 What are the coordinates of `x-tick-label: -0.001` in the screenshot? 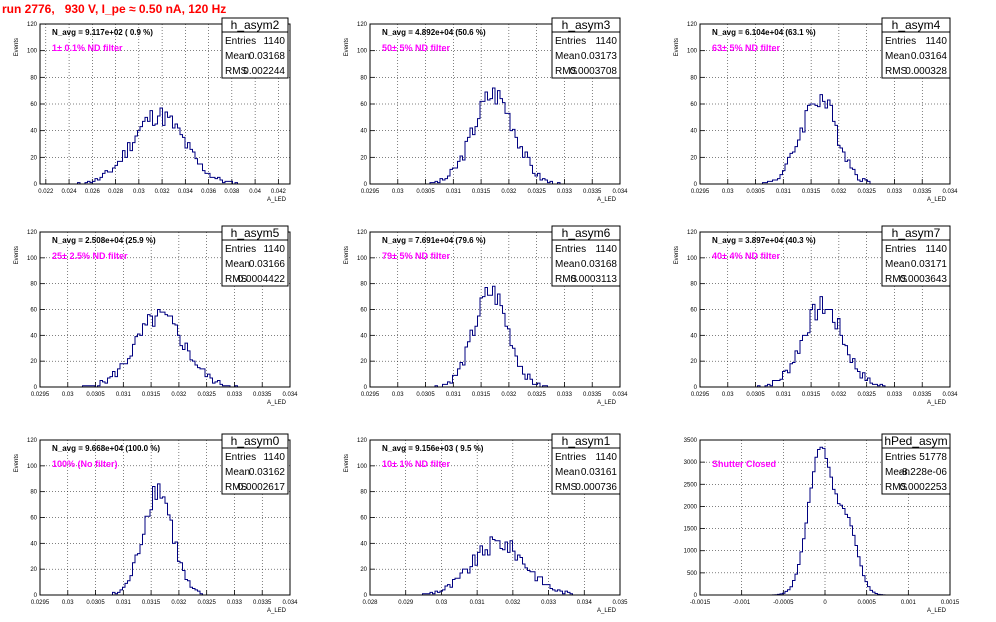 It's located at (742, 603).